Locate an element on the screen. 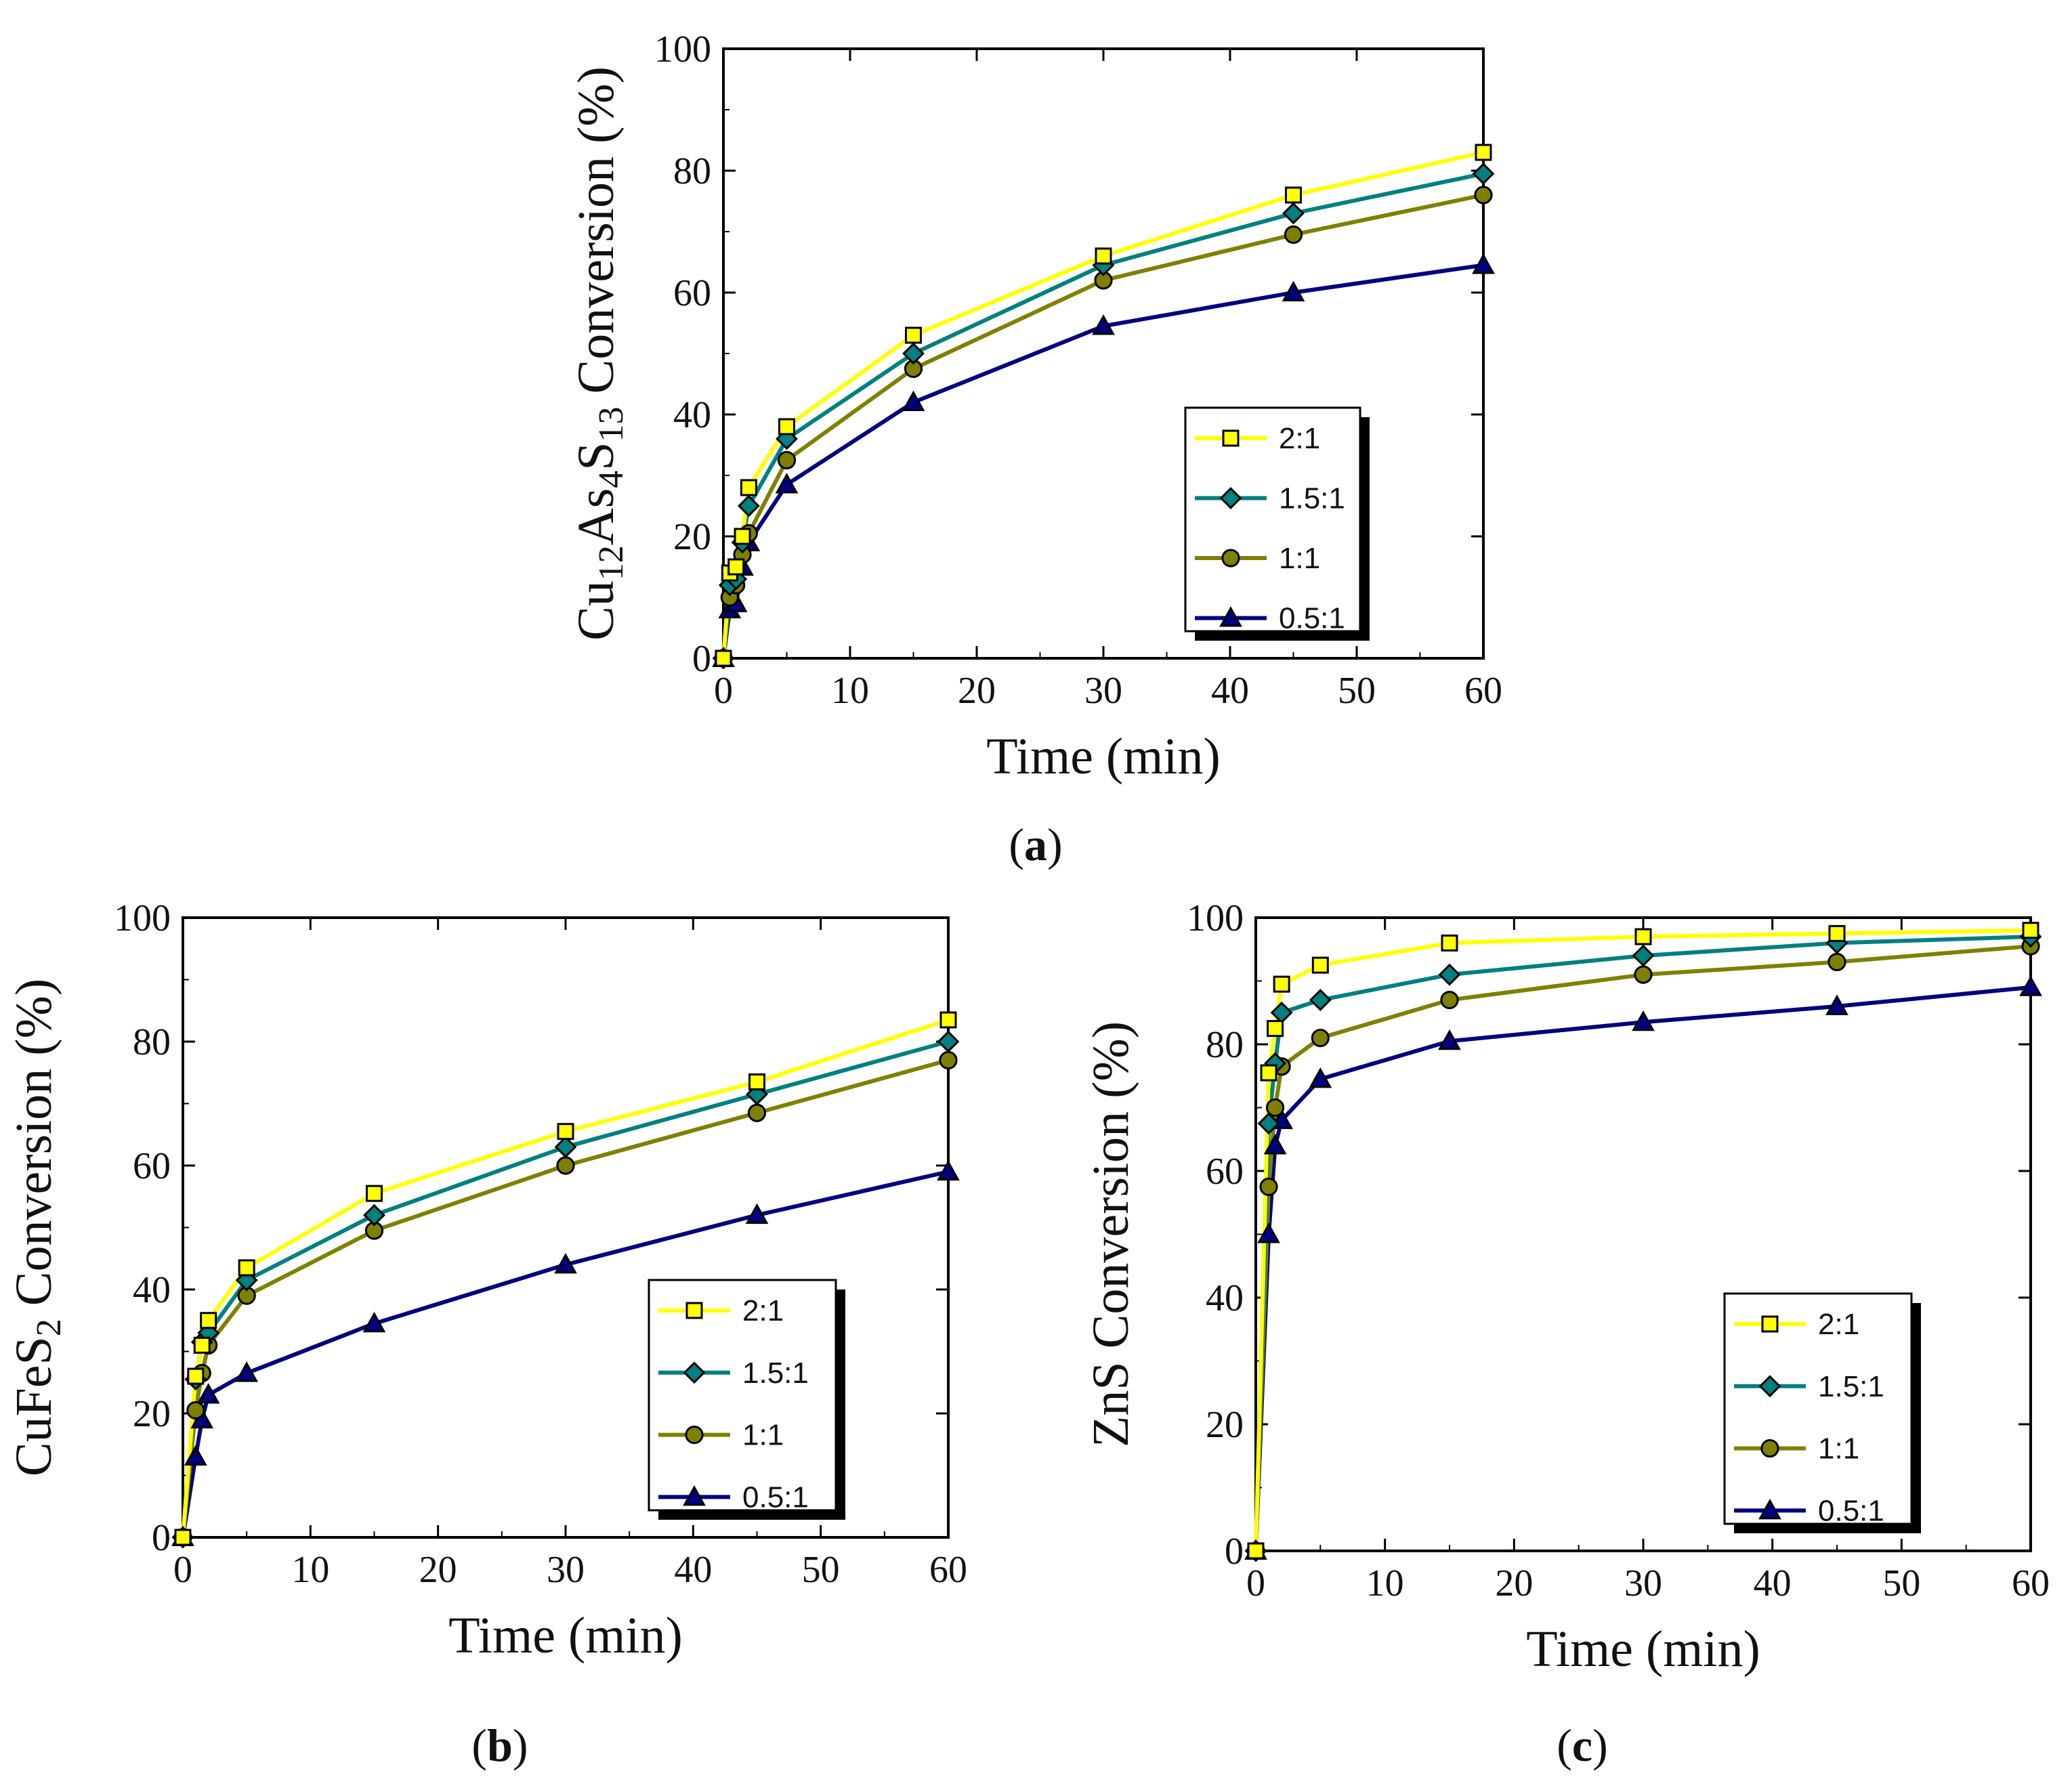 This screenshot has width=2072, height=1792. panel-b-y-tick-label: 80 is located at coordinates (152, 1042).